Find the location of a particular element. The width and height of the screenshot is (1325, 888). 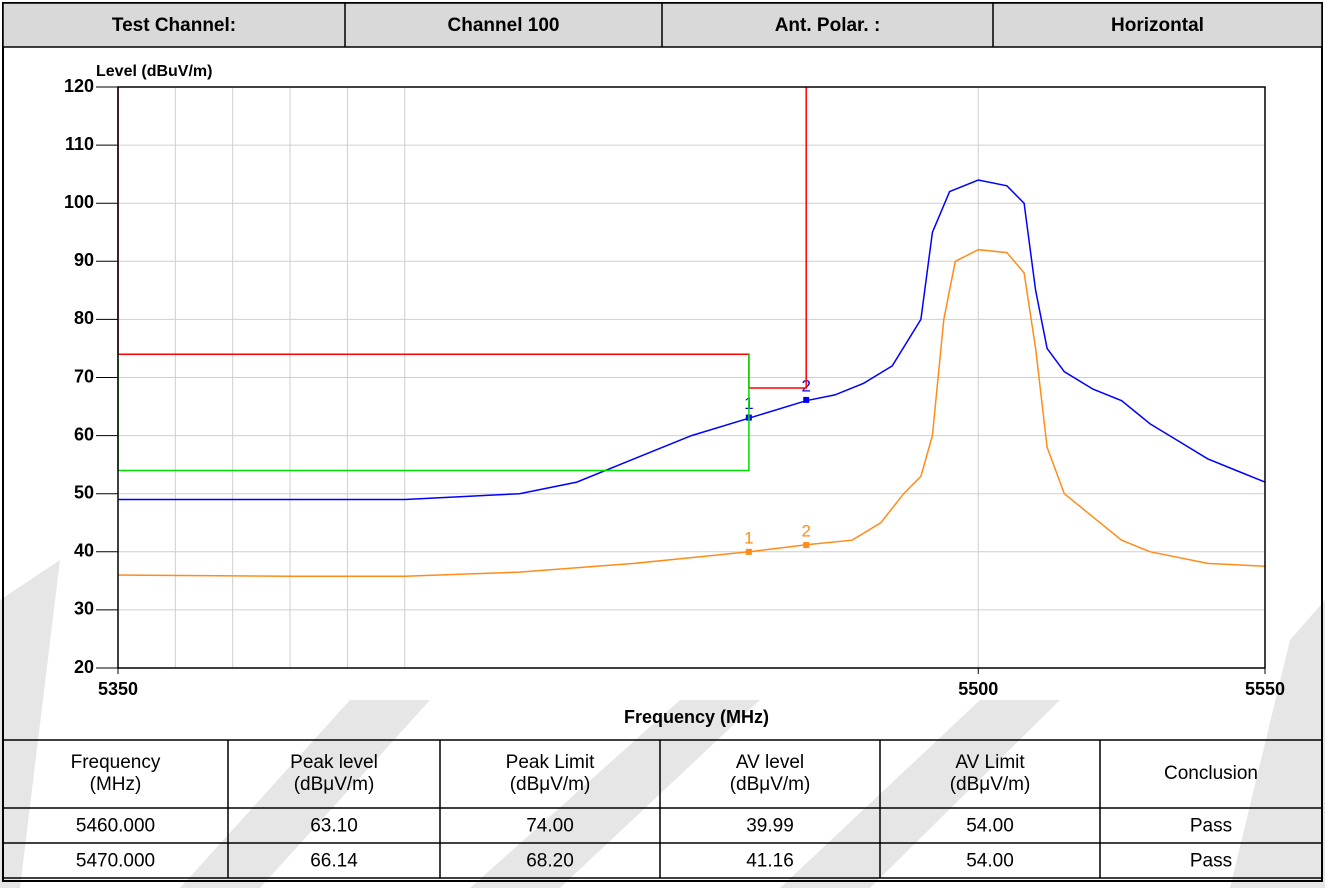

table-cell: 68.20 is located at coordinates (550, 861).